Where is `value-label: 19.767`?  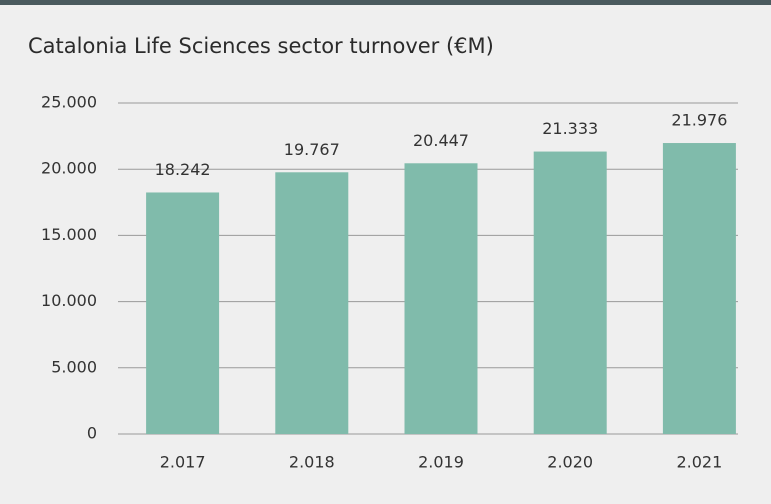 value-label: 19.767 is located at coordinates (312, 149).